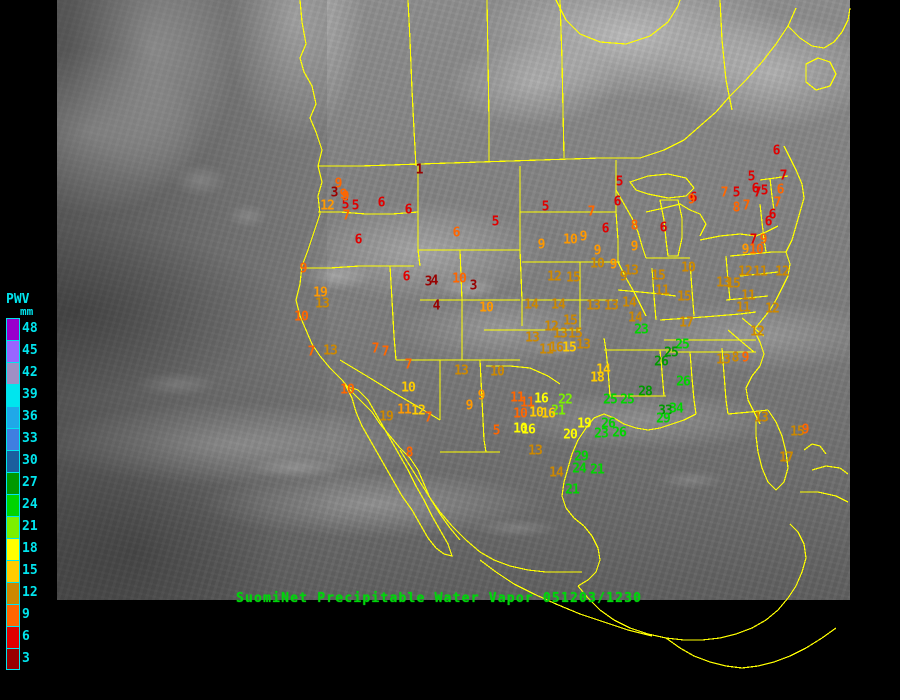  What do you see at coordinates (676, 409) in the screenshot?
I see `pwv-station-value: 34` at bounding box center [676, 409].